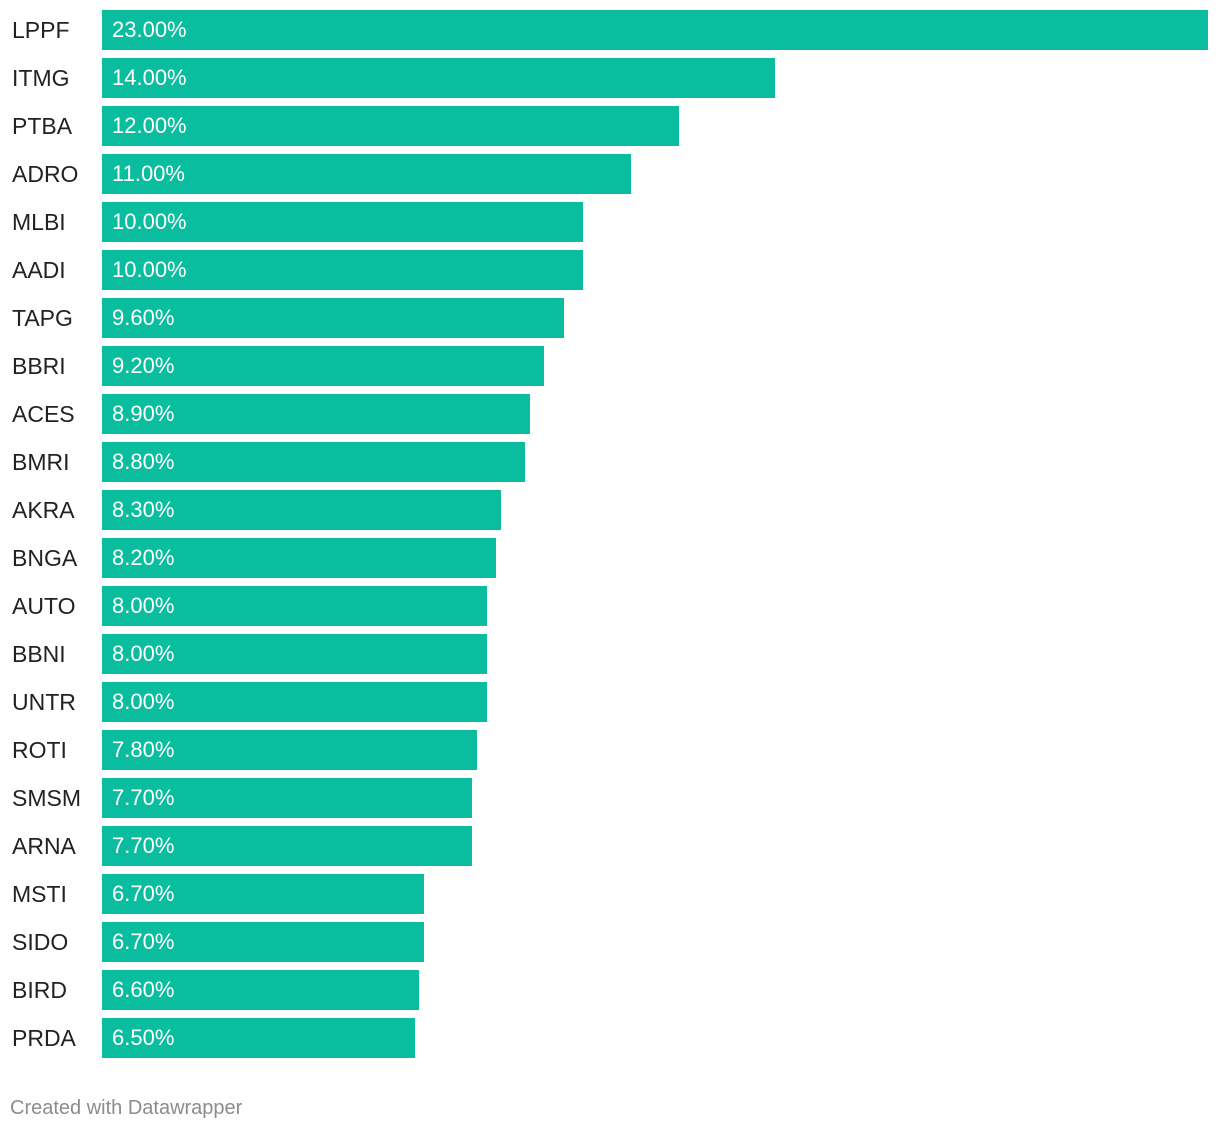  Describe the element at coordinates (610, 462) in the screenshot. I see `bar-row: BMRI 8.80%` at that location.